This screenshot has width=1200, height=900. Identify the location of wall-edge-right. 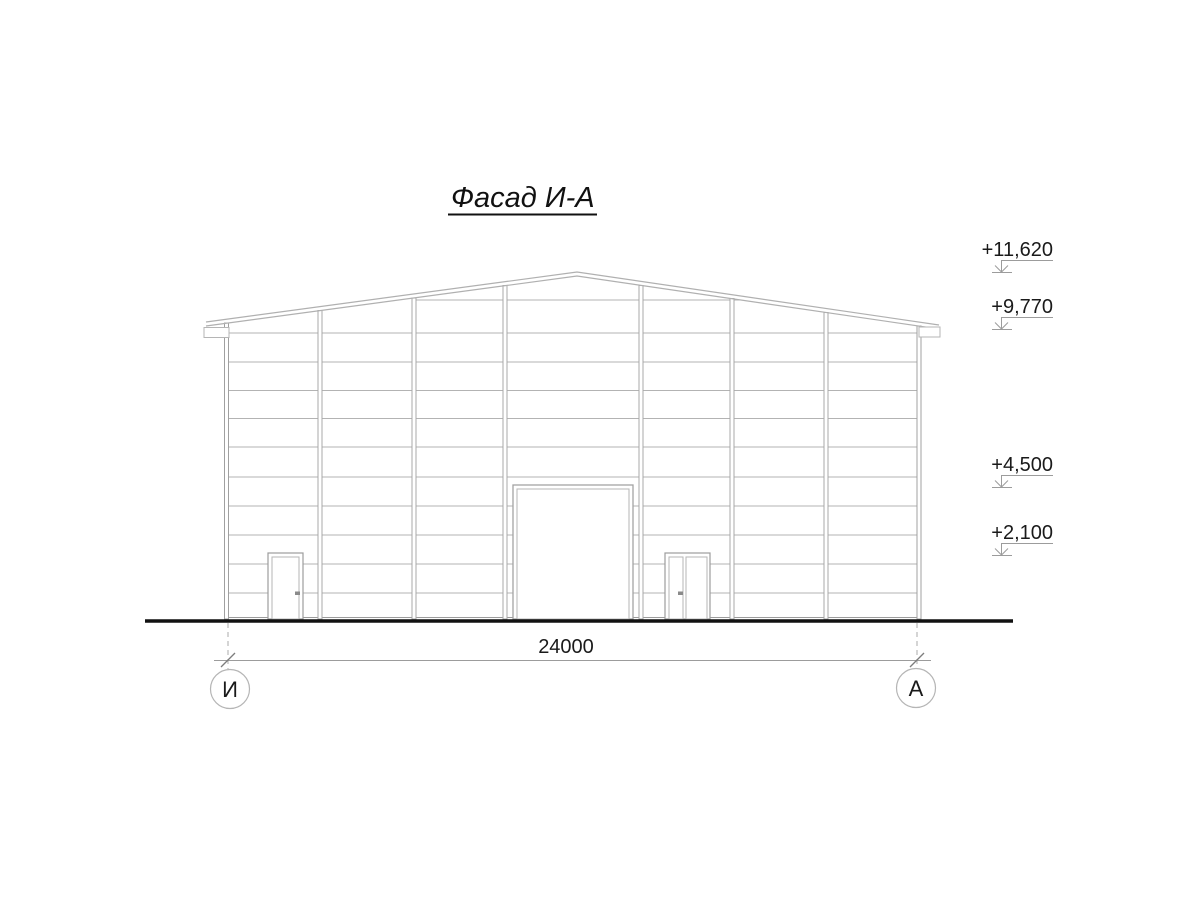
(919, 472).